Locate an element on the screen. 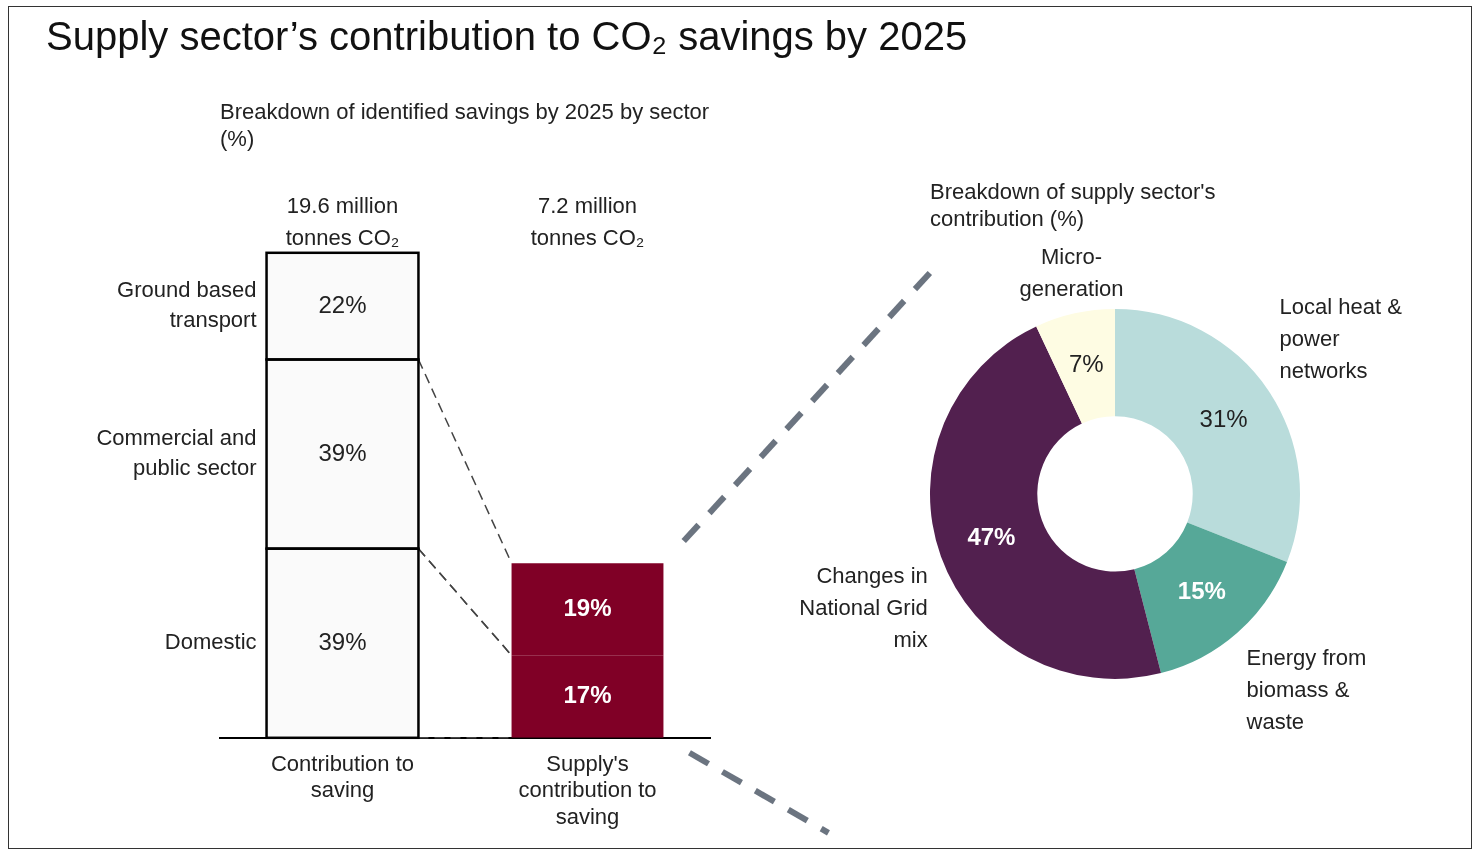 This screenshot has width=1478, height=853. data-label: 17% is located at coordinates (587, 695).